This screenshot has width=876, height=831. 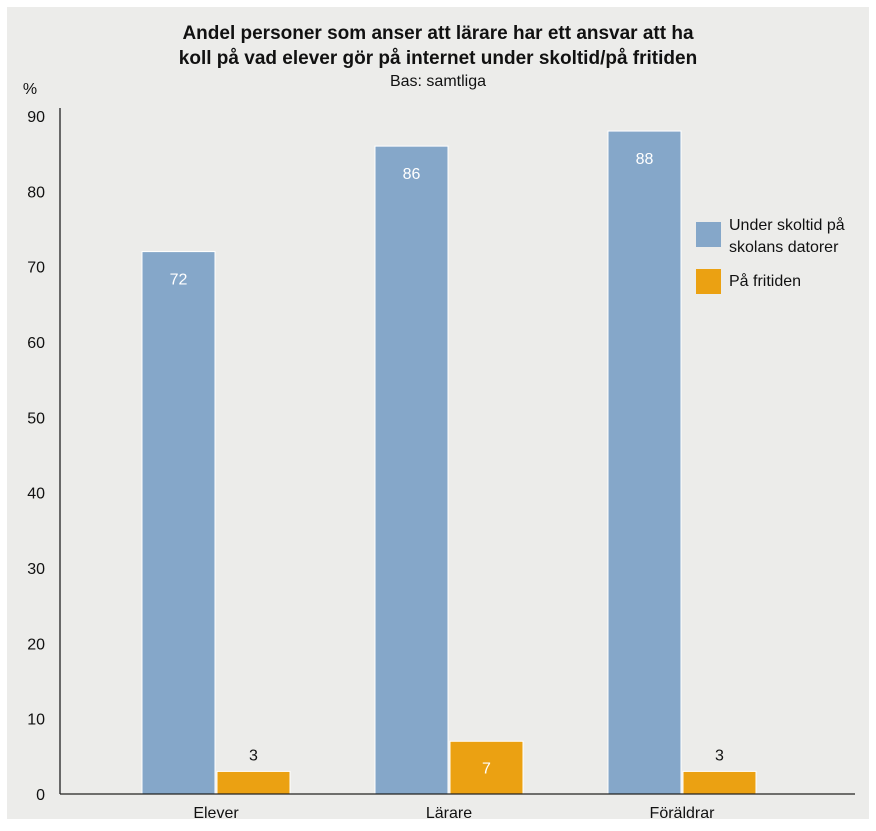 I want to click on legend-label: Under skoltid på, so click(x=787, y=225).